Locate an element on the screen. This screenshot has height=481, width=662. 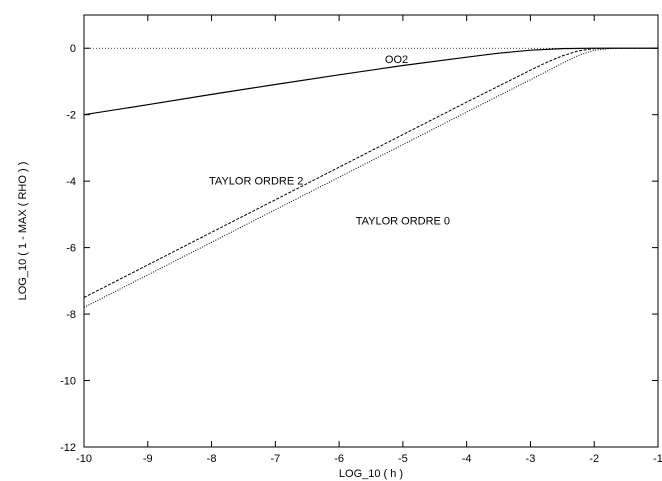
x-tick-label: -3 is located at coordinates (531, 459).